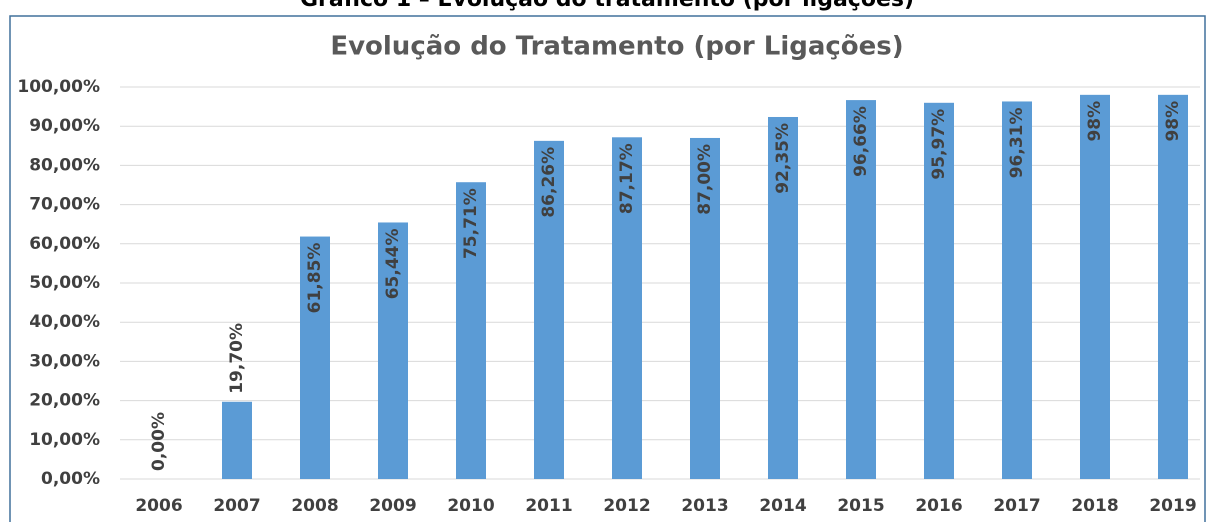 The image size is (1214, 522). Describe the element at coordinates (470, 506) in the screenshot. I see `x-tick-label: 2010` at that location.